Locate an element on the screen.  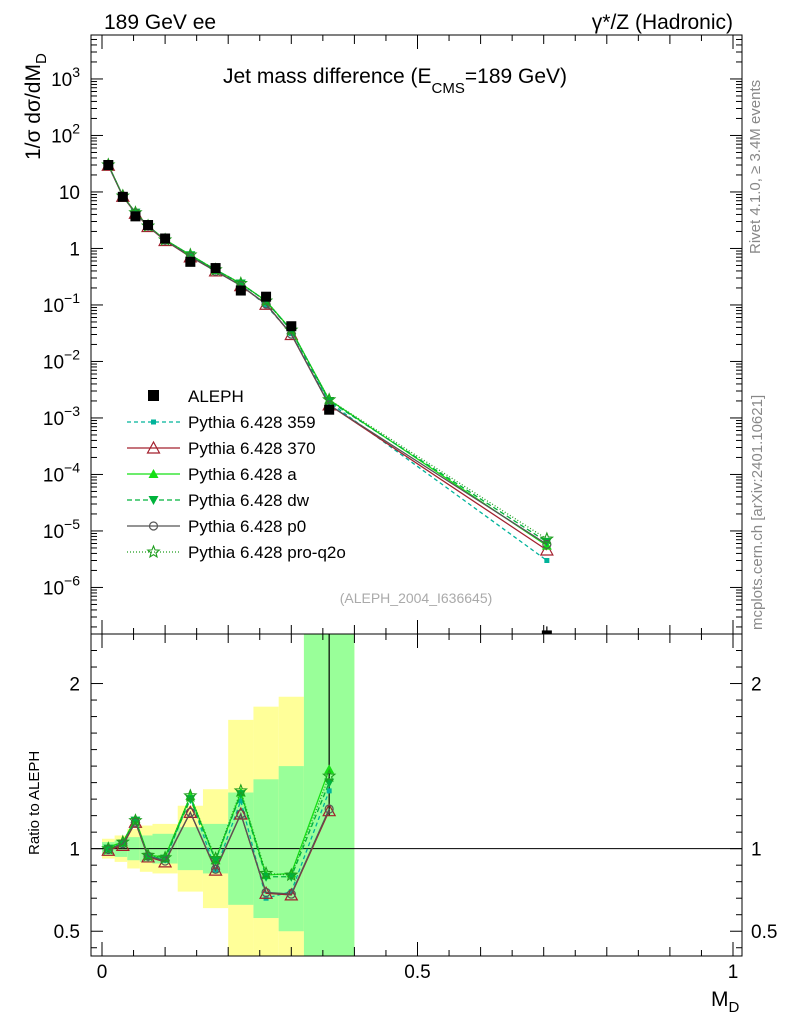
ratio-y-tick-label-right: 2 is located at coordinates (756, 685).